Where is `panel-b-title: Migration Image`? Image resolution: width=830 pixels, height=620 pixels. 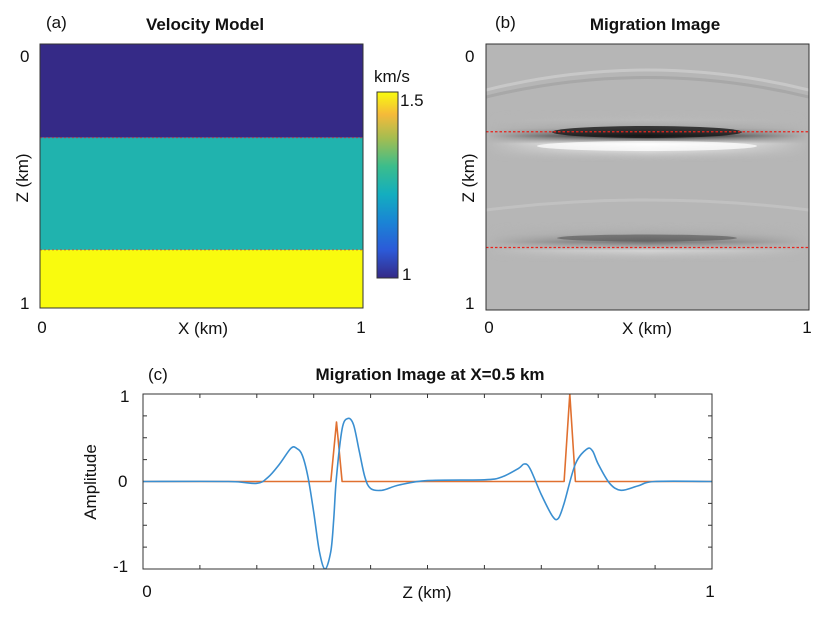 panel-b-title: Migration Image is located at coordinates (655, 24).